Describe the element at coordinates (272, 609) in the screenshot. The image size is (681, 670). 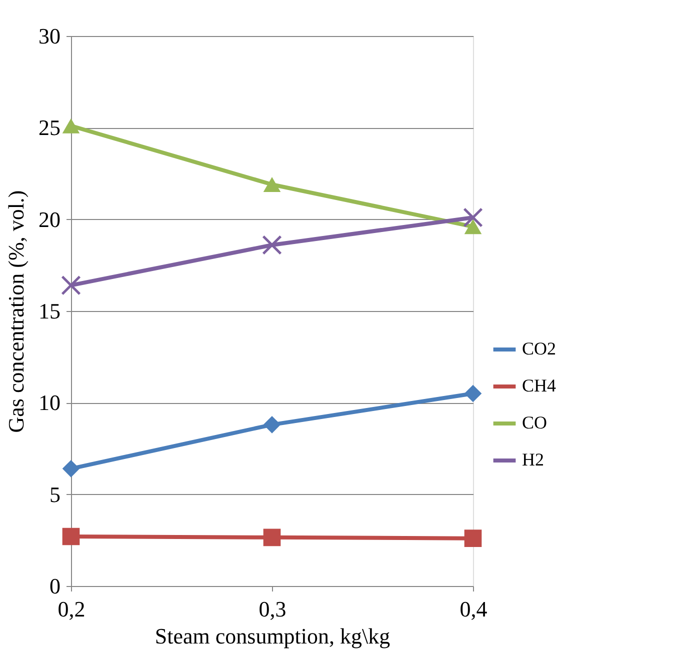
I see `x-tick-label: 0,3` at that location.